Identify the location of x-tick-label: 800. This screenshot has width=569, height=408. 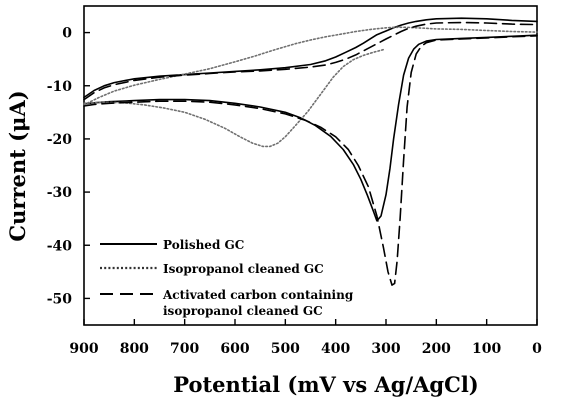
(134, 349).